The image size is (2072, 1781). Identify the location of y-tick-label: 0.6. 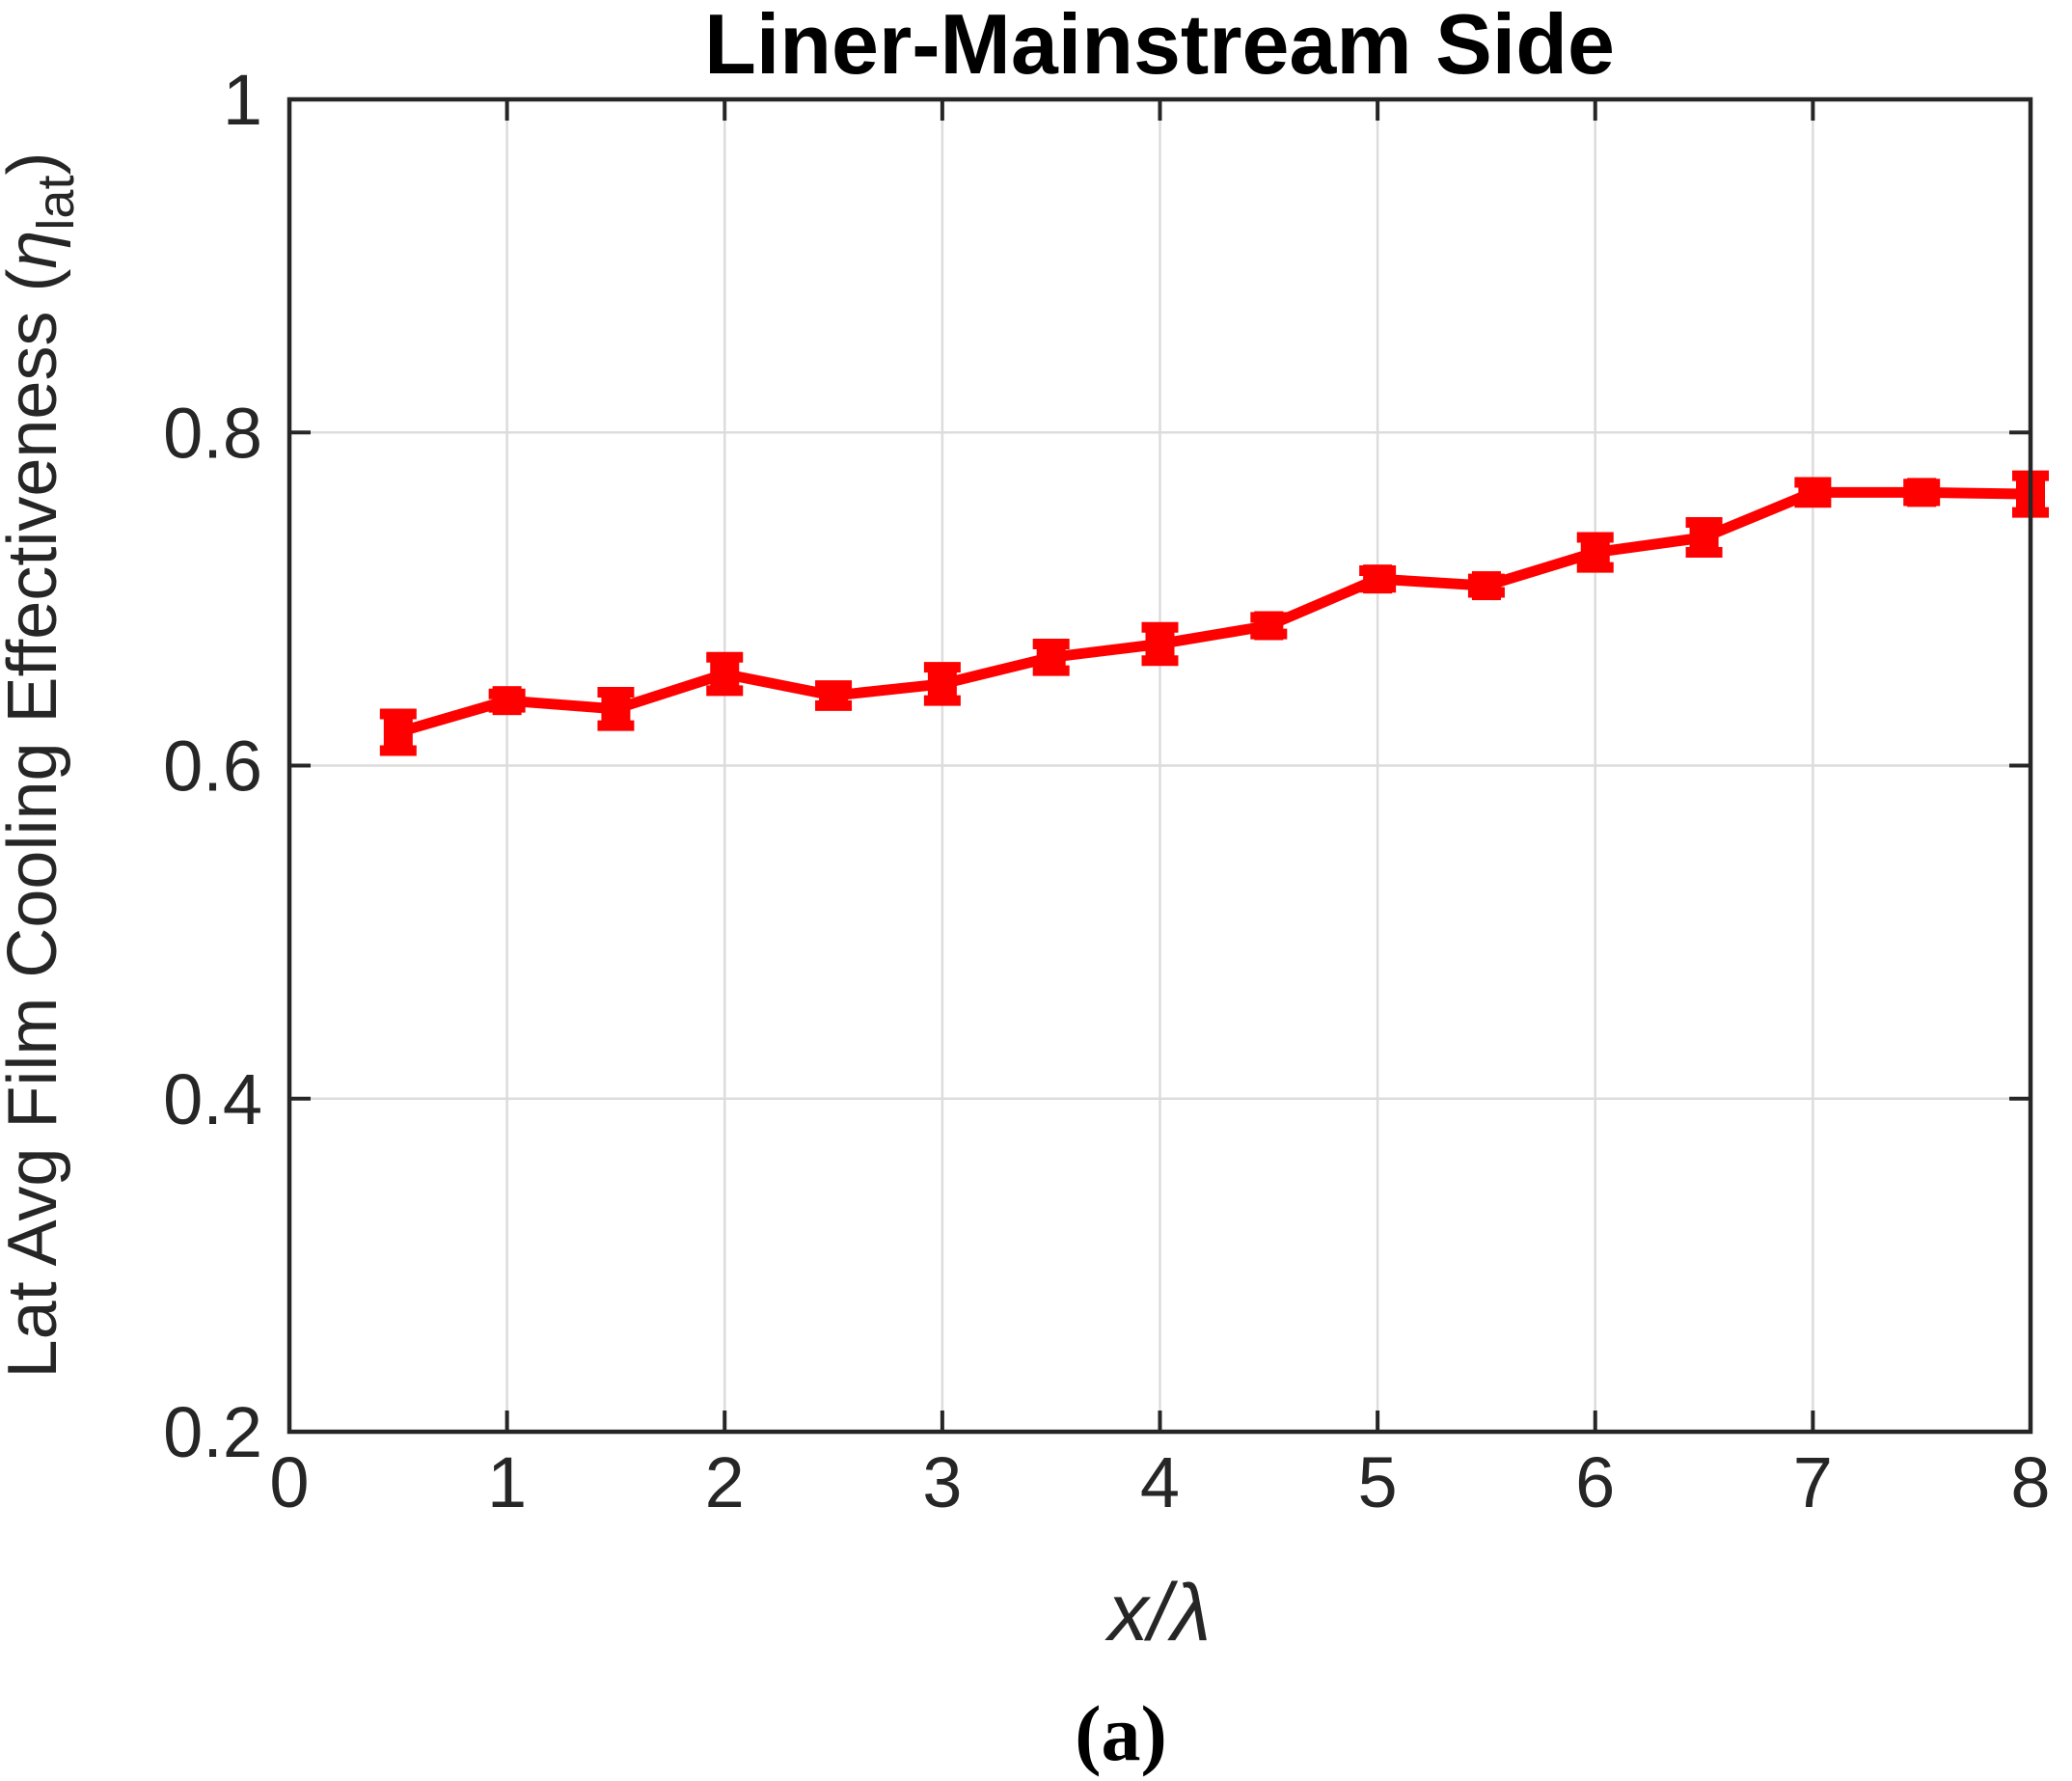
(212, 767).